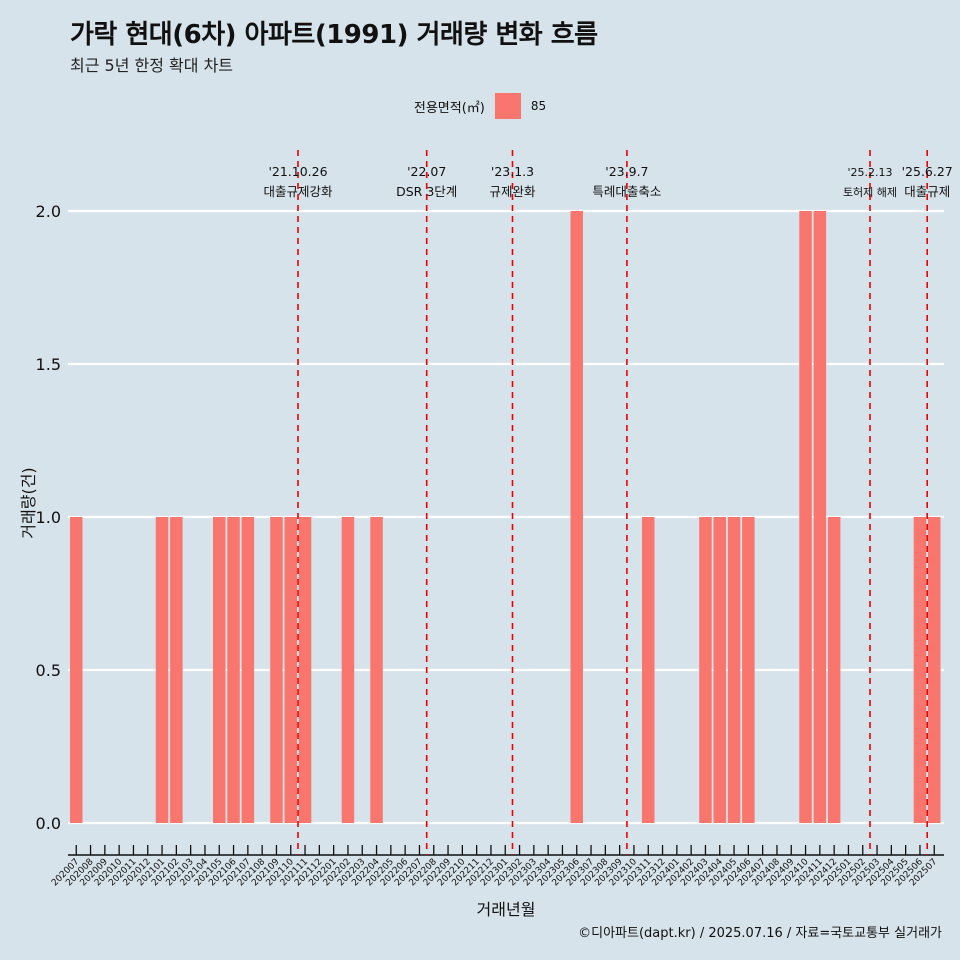  I want to click on y-tick-label: 1.0, so click(48, 517).